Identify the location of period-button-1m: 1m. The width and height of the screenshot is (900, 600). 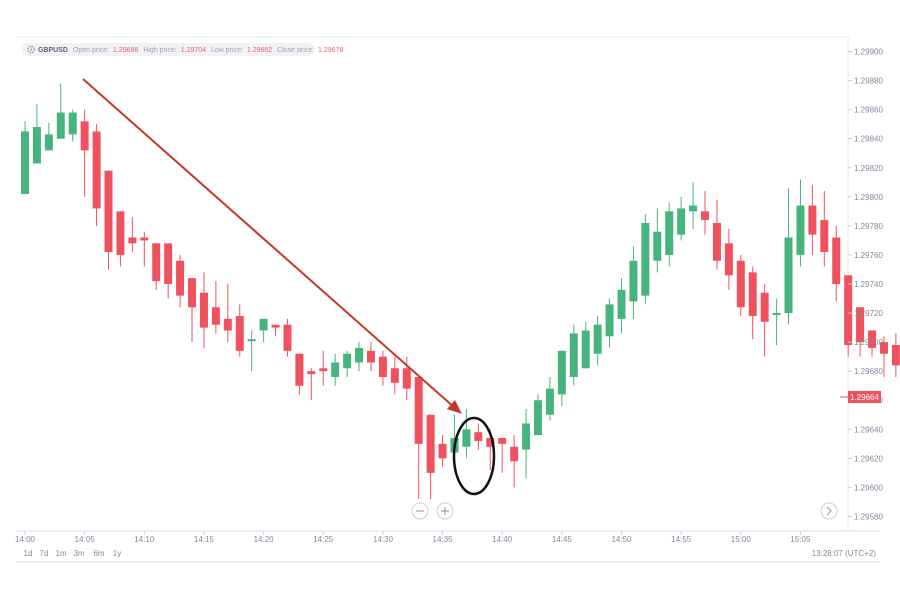
(60, 553).